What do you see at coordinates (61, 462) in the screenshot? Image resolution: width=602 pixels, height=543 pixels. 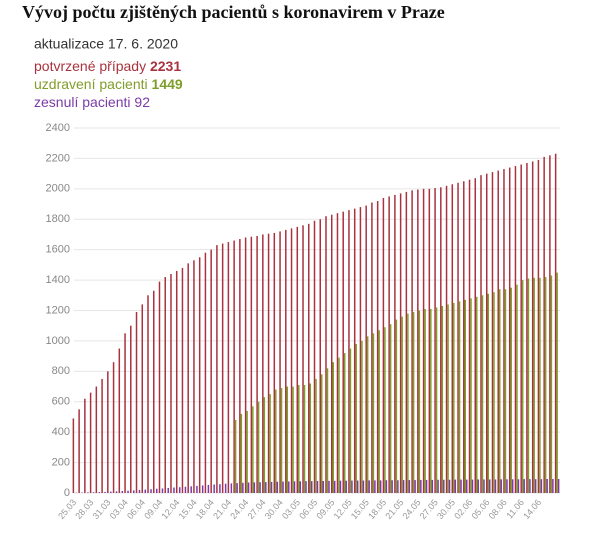 I see `y-tick-label: 200` at bounding box center [61, 462].